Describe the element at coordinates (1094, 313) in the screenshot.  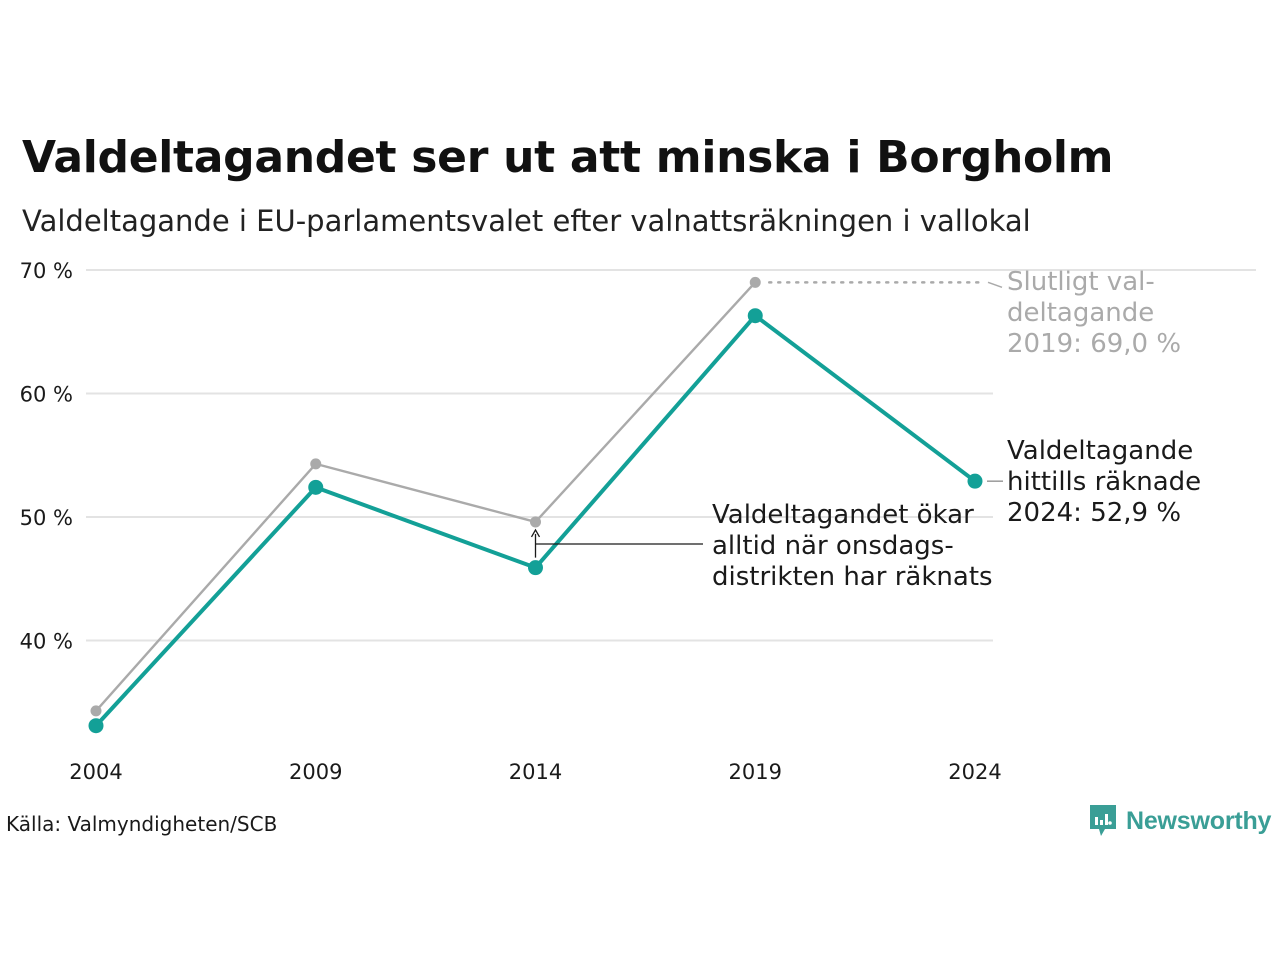
I see `annotation-final-2019: Slutligt val-deltagande 2019: 69,0 %` at that location.